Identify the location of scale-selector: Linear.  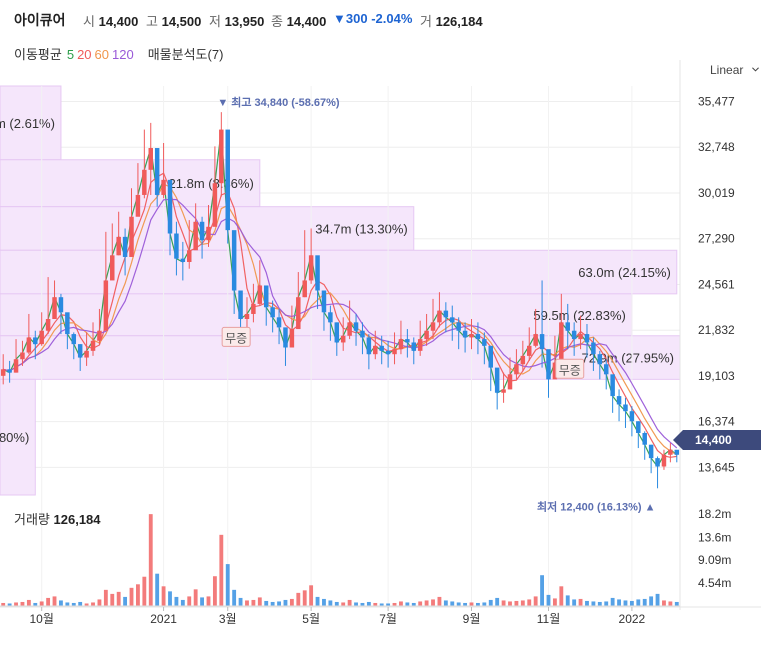
(727, 70).